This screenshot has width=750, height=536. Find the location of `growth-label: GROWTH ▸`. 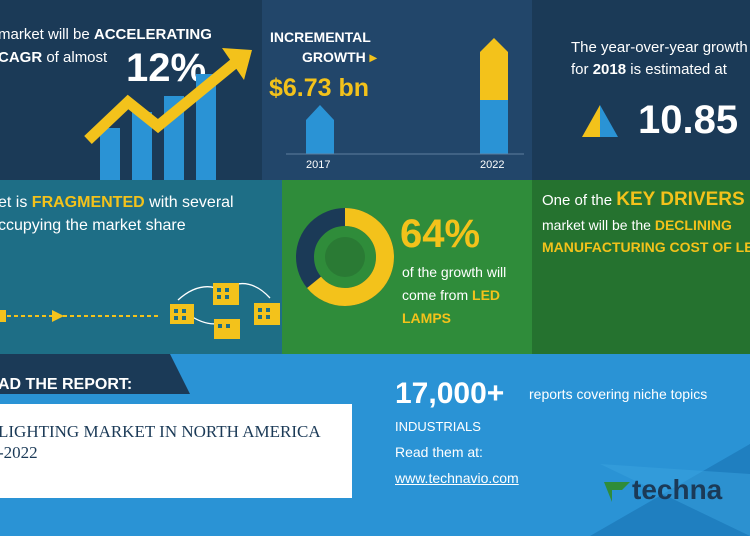

growth-label: GROWTH ▸ is located at coordinates (339, 57).